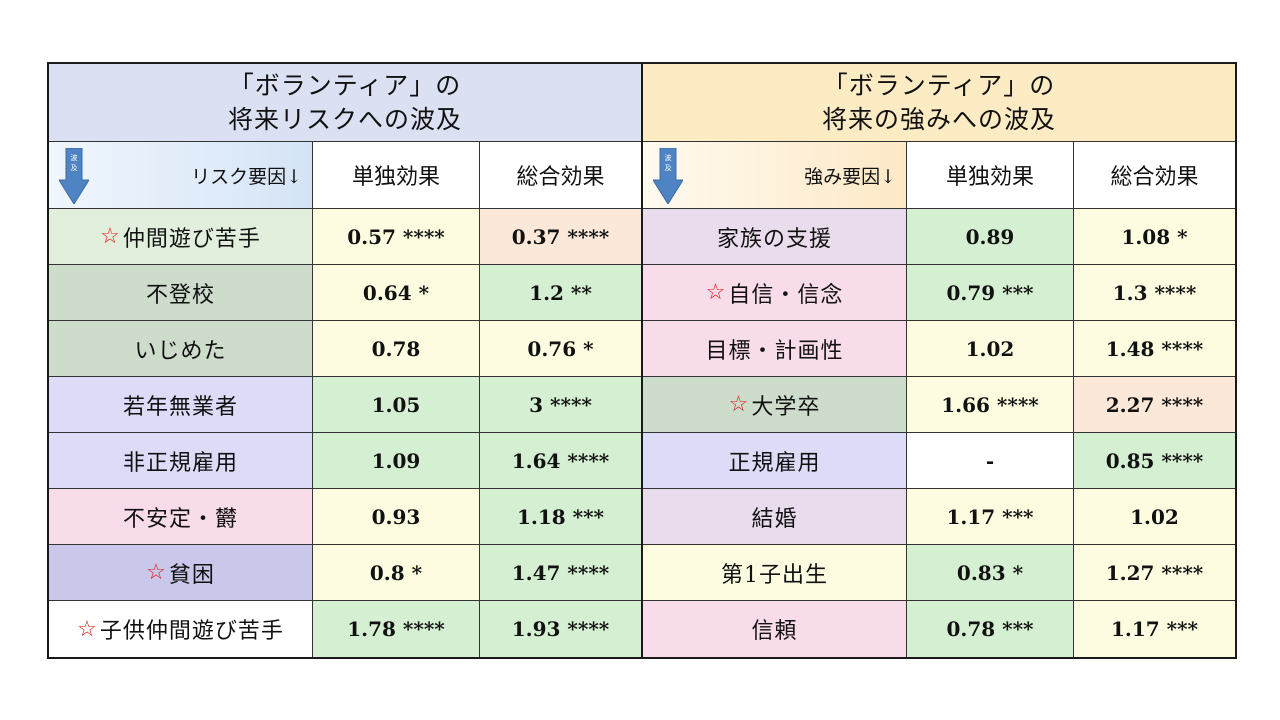 This screenshot has width=1280, height=720. I want to click on risk-total-header: 総合効果, so click(560, 178).